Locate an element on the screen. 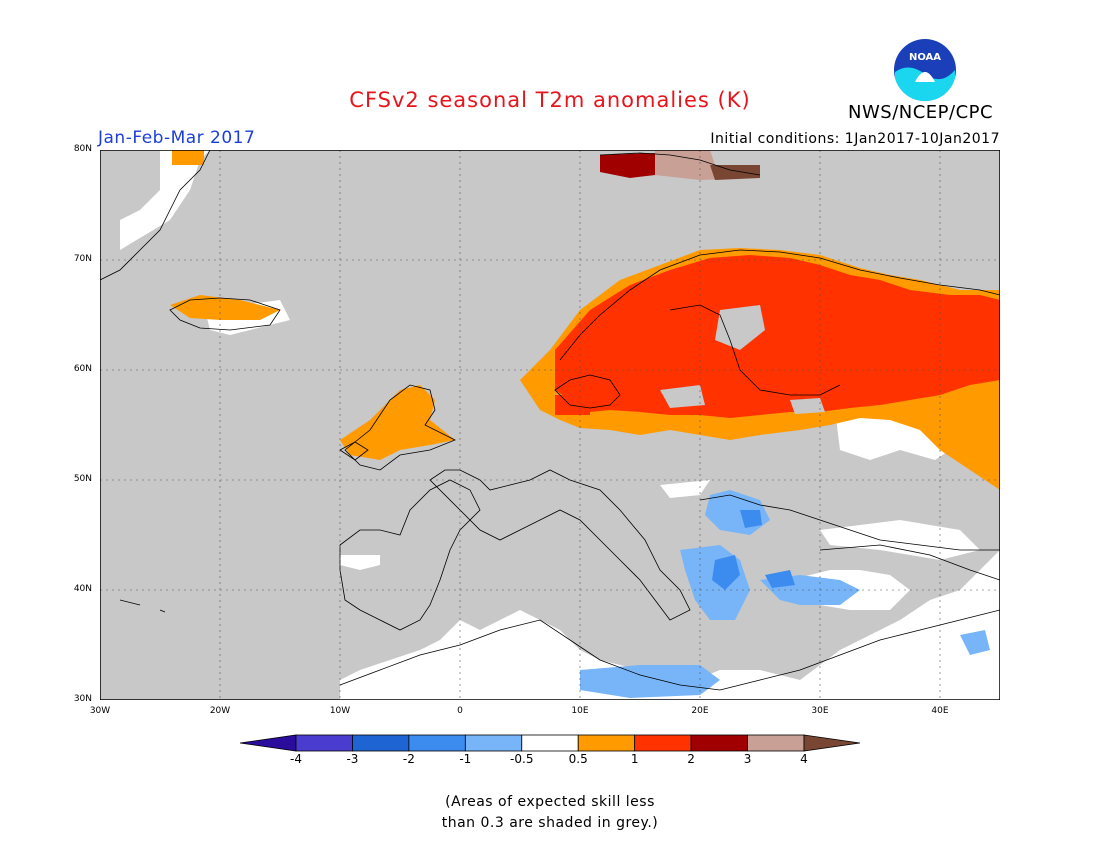  legend-label: -0.5 is located at coordinates (522, 759).